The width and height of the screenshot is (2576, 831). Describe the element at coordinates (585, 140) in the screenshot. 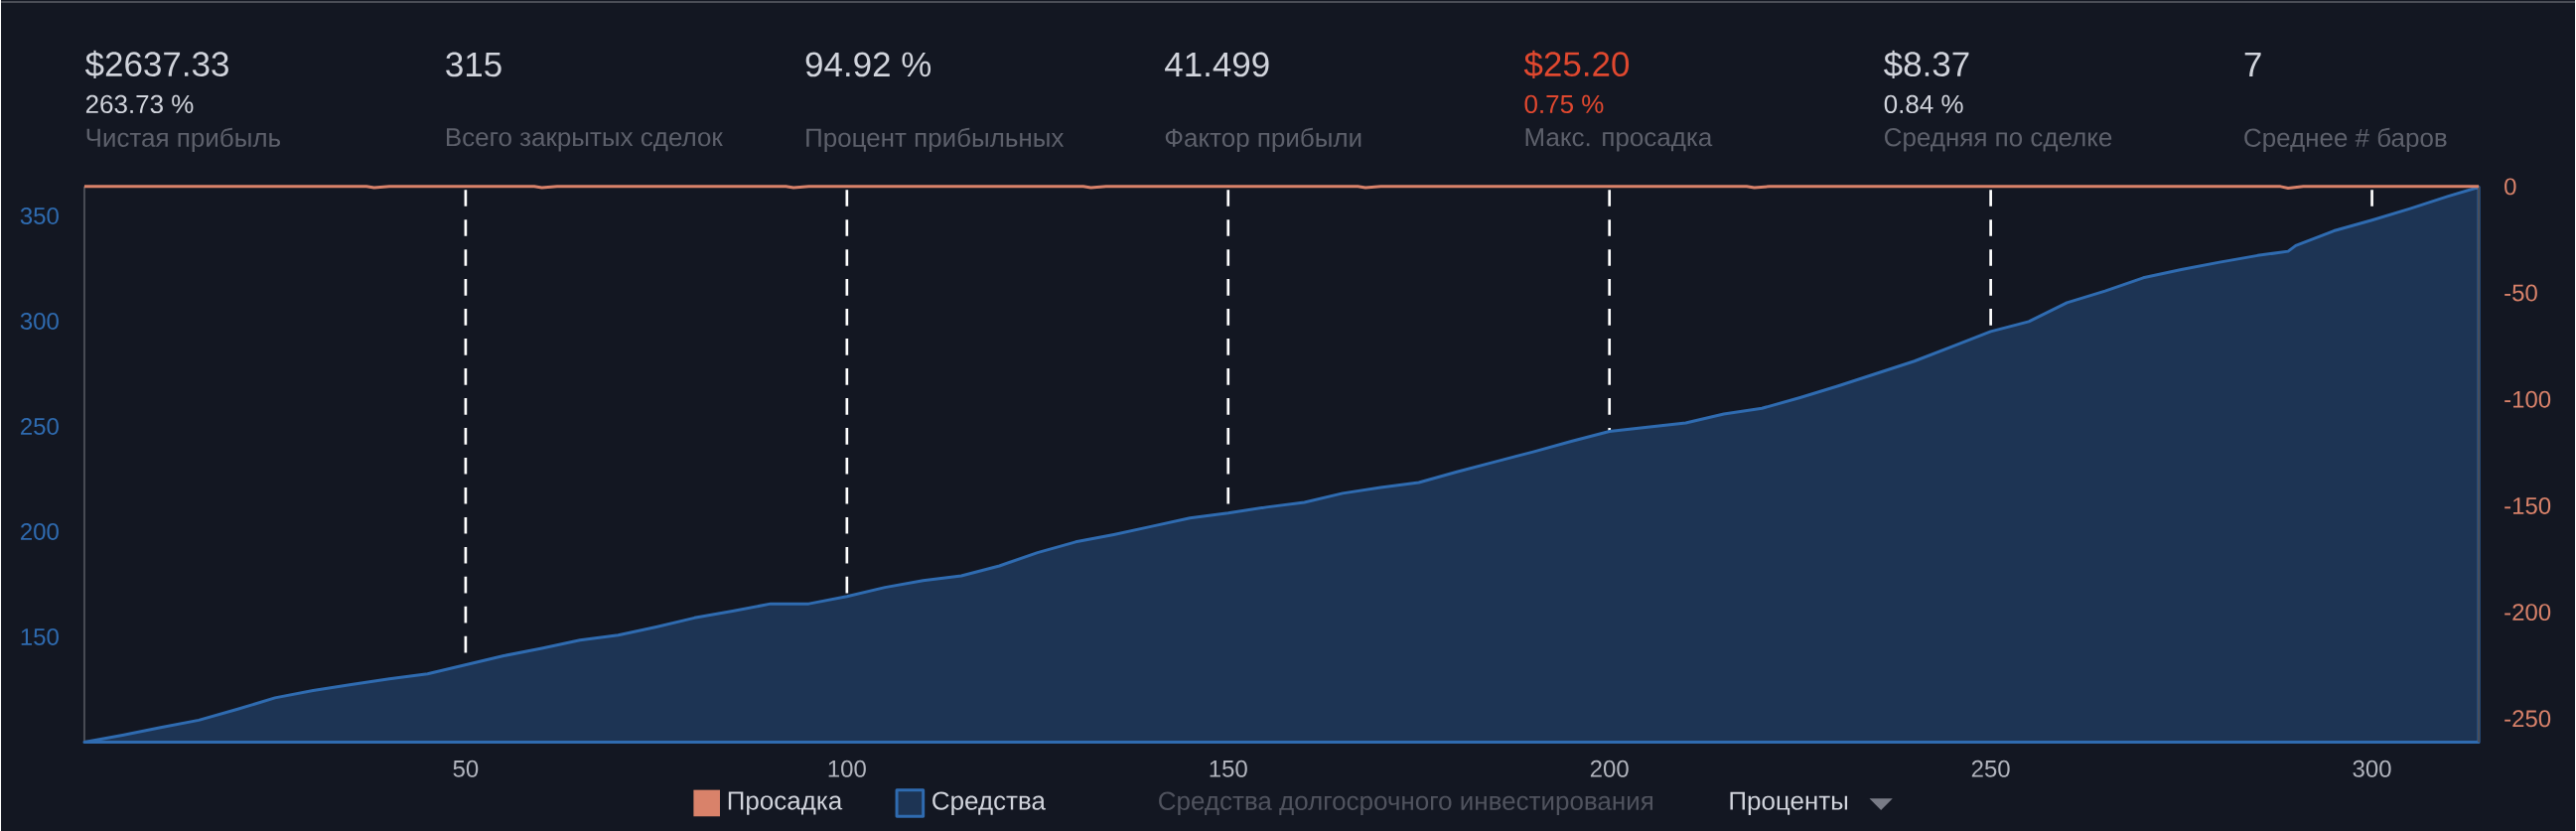

I see `category-label: Всего закрытых сделок` at that location.